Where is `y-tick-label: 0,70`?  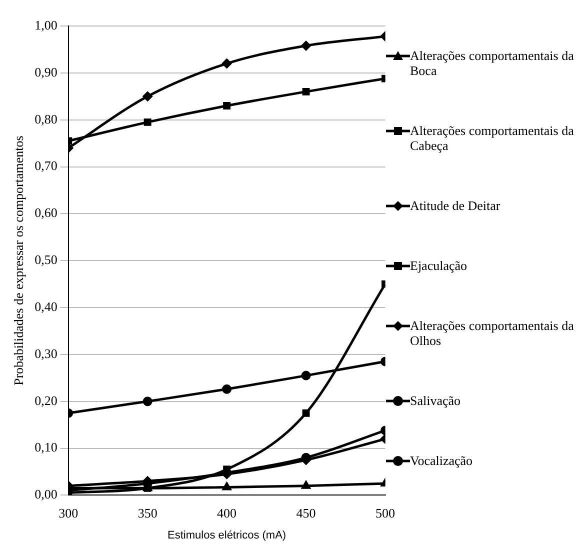 y-tick-label: 0,70 is located at coordinates (46, 166).